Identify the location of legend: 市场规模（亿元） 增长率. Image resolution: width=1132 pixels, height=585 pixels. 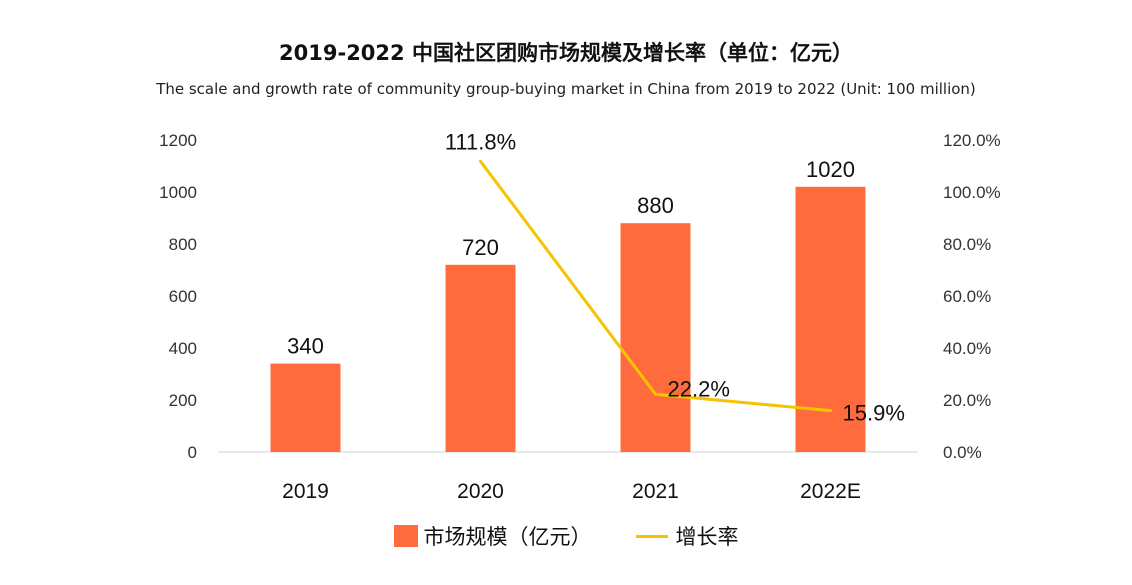
(566, 536).